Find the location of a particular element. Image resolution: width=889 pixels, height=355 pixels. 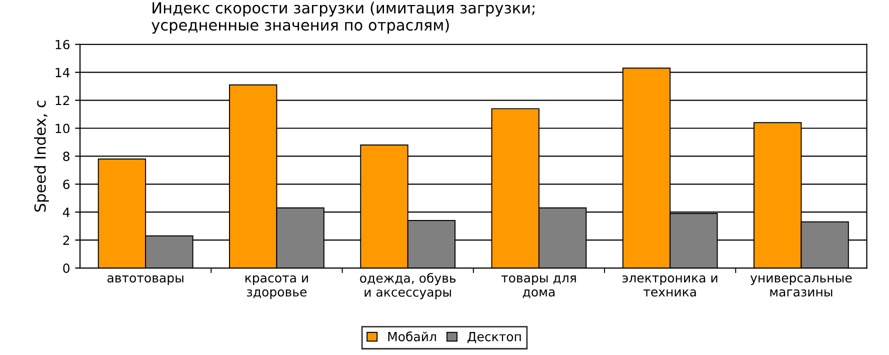

x-tick-label: электроника и техника is located at coordinates (670, 286).